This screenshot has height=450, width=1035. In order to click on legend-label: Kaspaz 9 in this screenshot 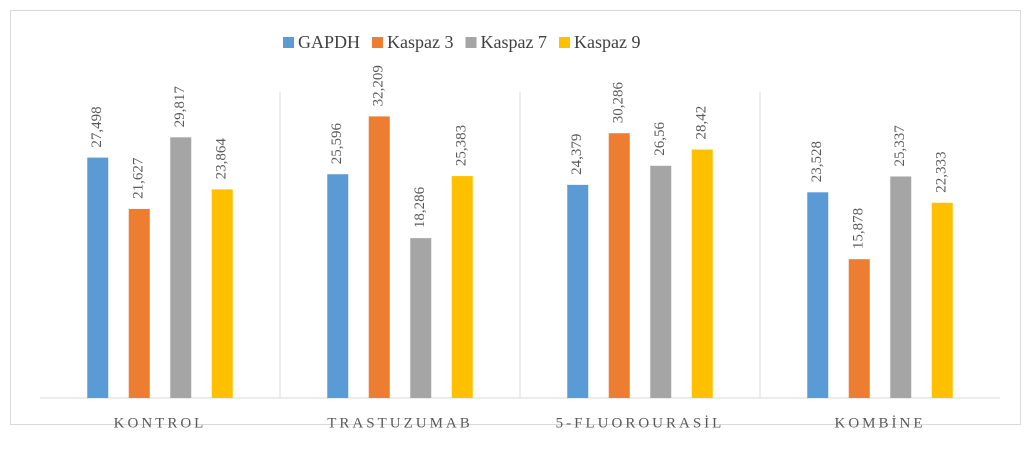, I will do `click(607, 42)`.